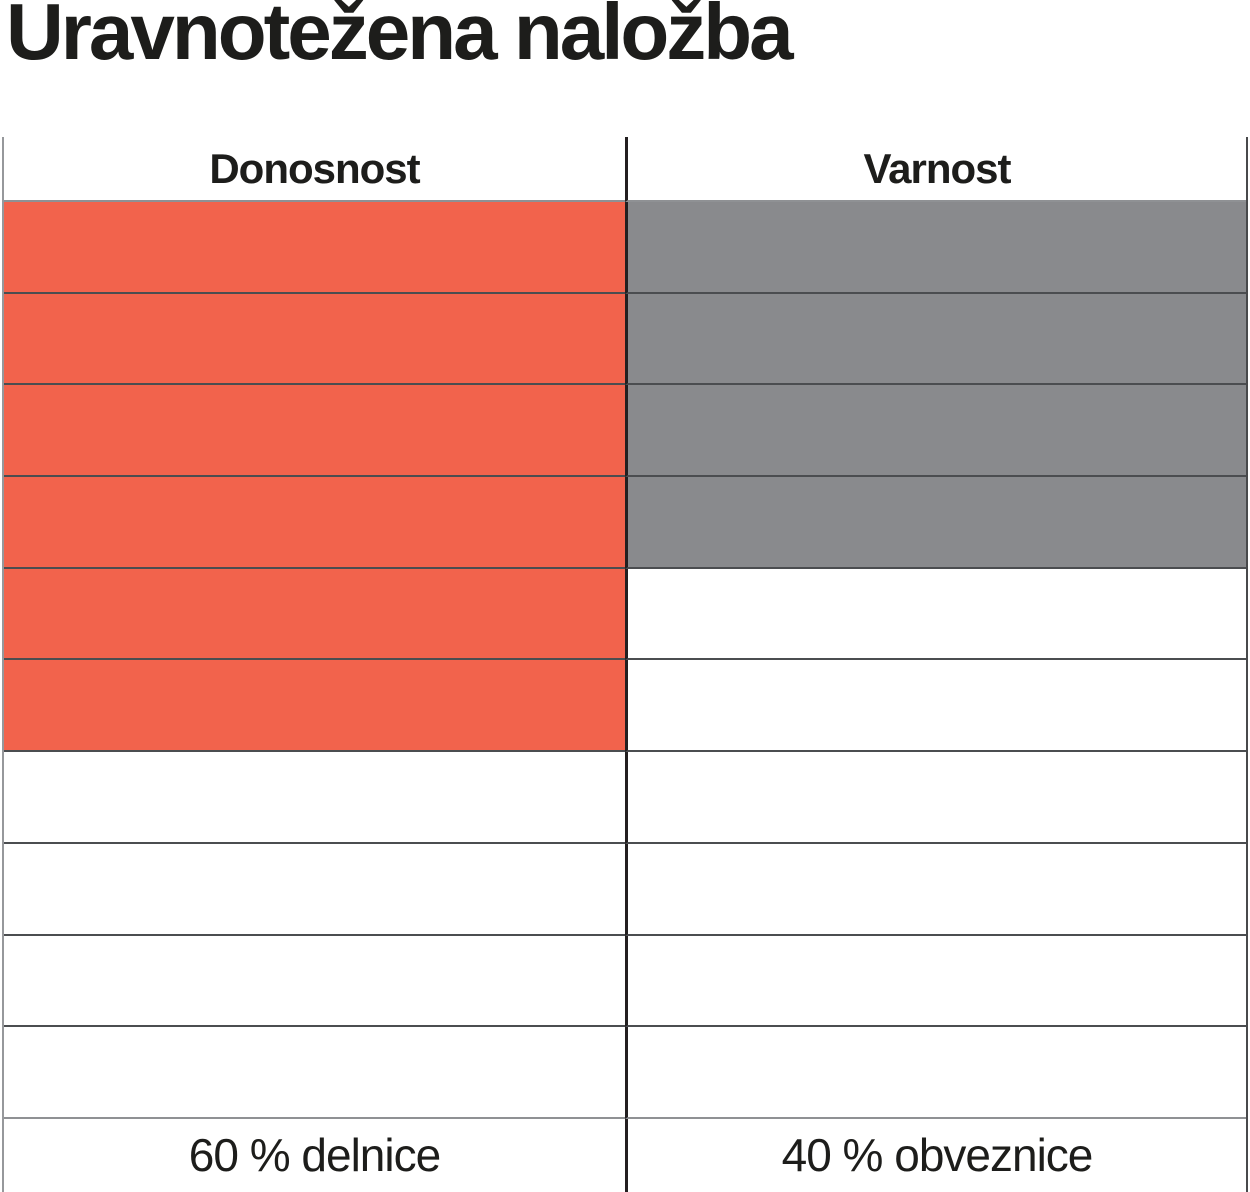 Image resolution: width=1250 pixels, height=1192 pixels. What do you see at coordinates (400, 38) in the screenshot?
I see `page-title: Uravnotežena naložba` at bounding box center [400, 38].